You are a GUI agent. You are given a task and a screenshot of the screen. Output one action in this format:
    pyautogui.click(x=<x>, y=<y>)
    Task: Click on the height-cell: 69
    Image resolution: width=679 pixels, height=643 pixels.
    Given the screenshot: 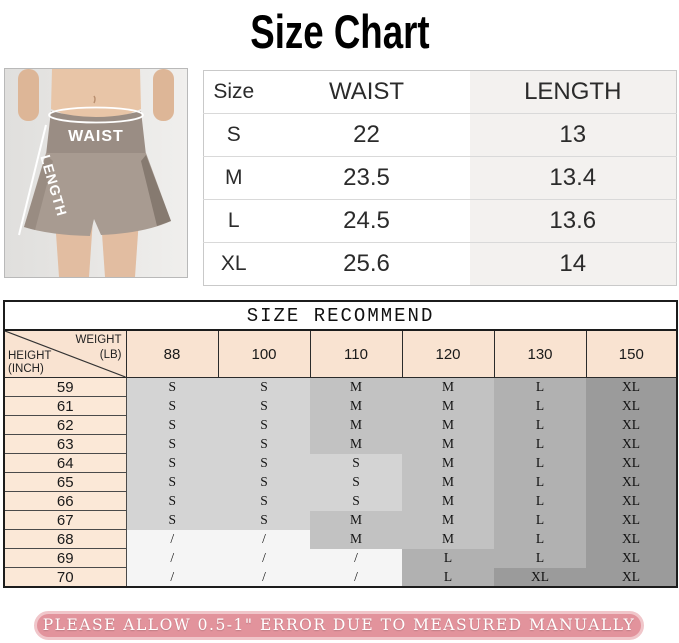 What is the action you would take?
    pyautogui.click(x=65, y=558)
    